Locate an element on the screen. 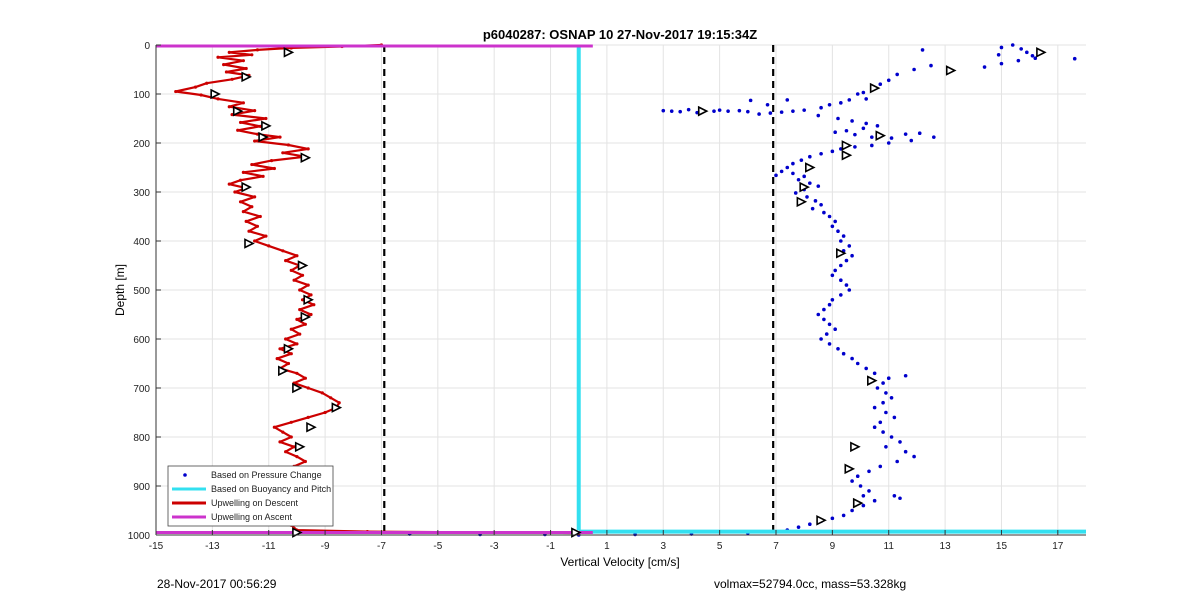 The width and height of the screenshot is (1200, 601). footer-vol-mass: volmax=52794.0cc, mass=53.328kg is located at coordinates (810, 584).